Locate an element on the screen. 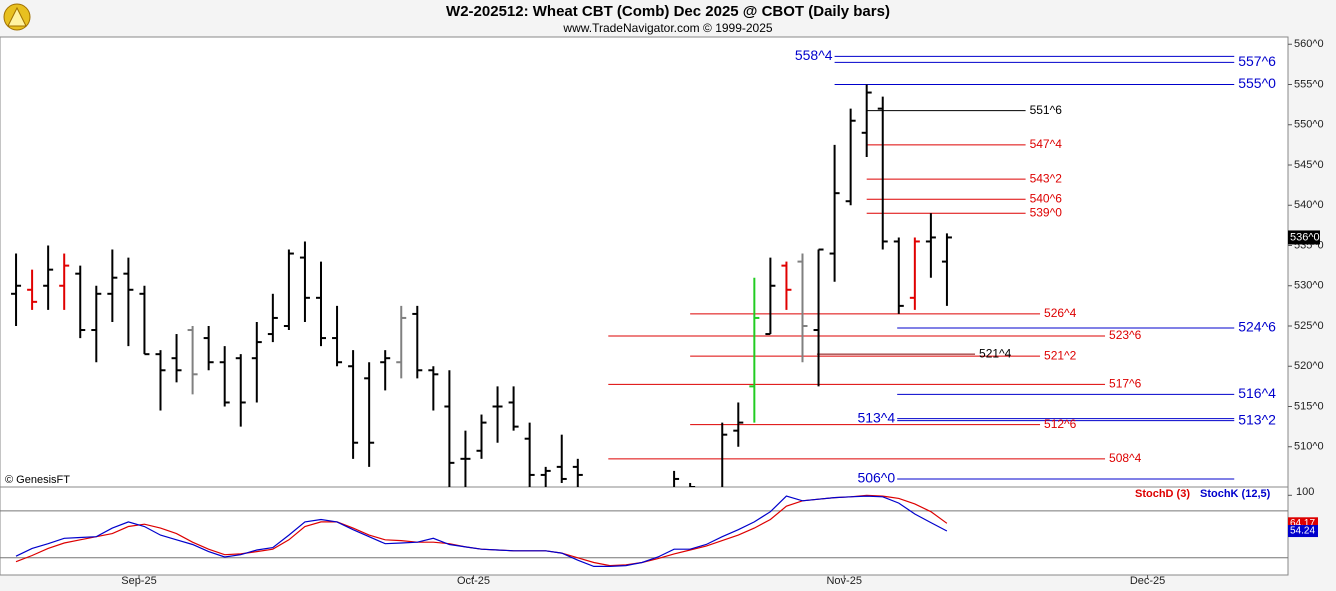  y-tick-label: 550^0 is located at coordinates (1309, 125).